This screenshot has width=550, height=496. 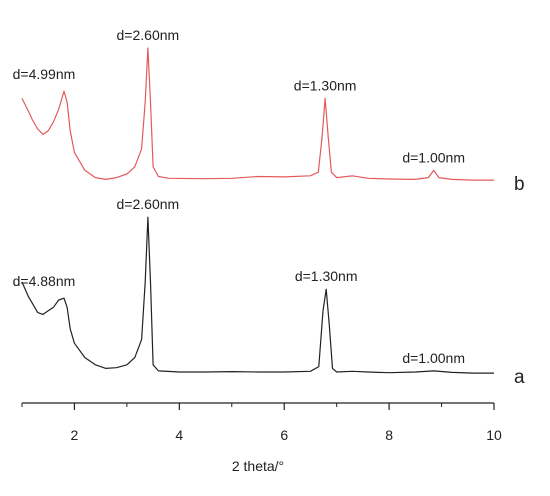 What do you see at coordinates (44, 74) in the screenshot?
I see `peak-annotation: d=4.99nm` at bounding box center [44, 74].